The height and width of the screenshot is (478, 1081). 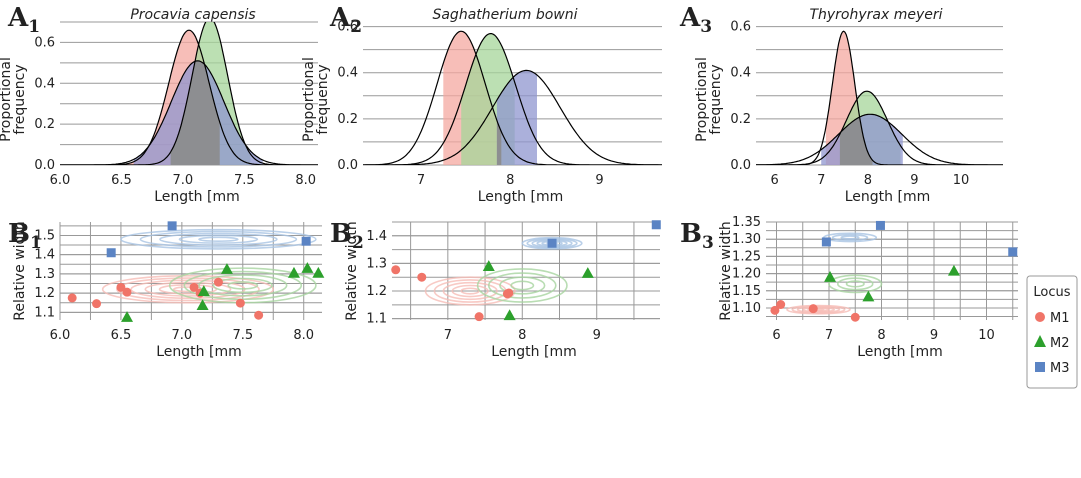 I want to click on y-tick-label: 1.25, so click(x=746, y=256).